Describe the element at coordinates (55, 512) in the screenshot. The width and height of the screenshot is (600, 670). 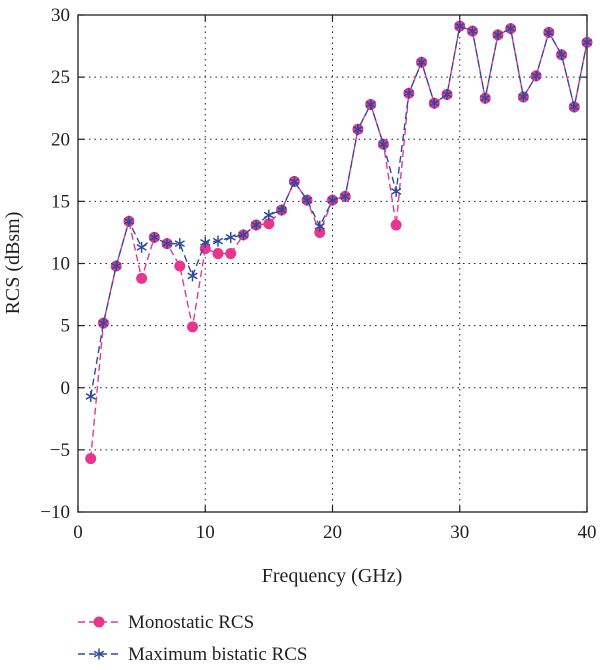
I see `y-tick-label: −10` at that location.